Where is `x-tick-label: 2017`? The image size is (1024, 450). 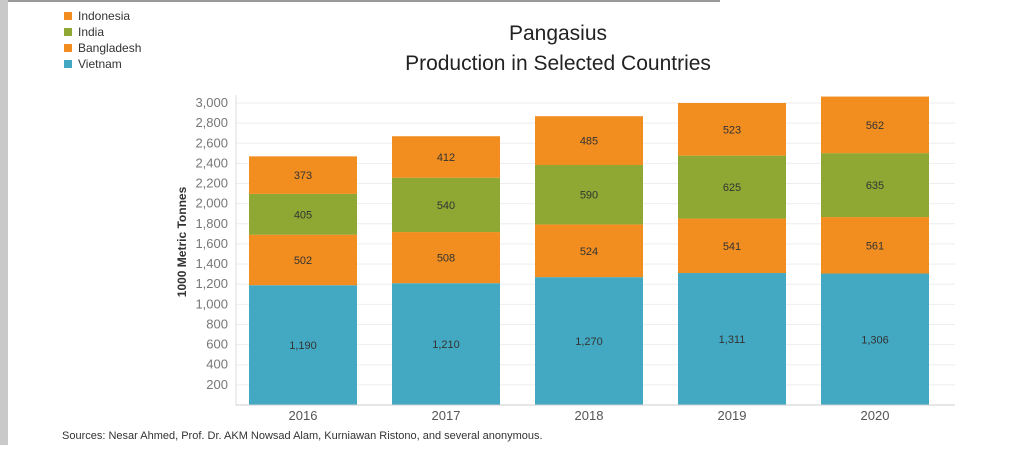
x-tick-label: 2017 is located at coordinates (446, 415).